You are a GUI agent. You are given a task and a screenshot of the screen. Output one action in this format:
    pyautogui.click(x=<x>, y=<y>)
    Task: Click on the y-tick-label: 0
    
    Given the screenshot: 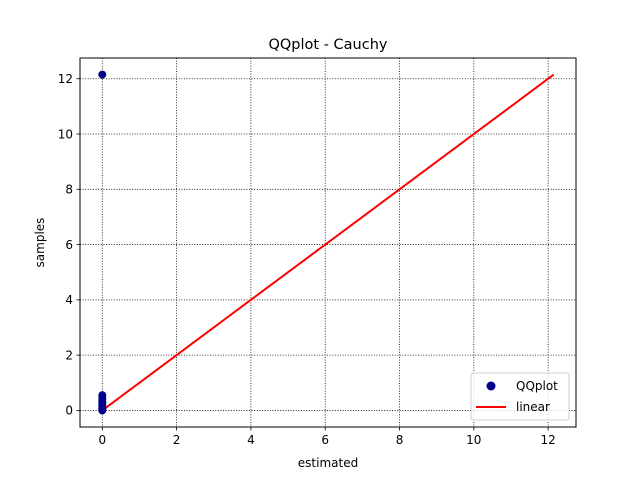 What is the action you would take?
    pyautogui.click(x=69, y=411)
    